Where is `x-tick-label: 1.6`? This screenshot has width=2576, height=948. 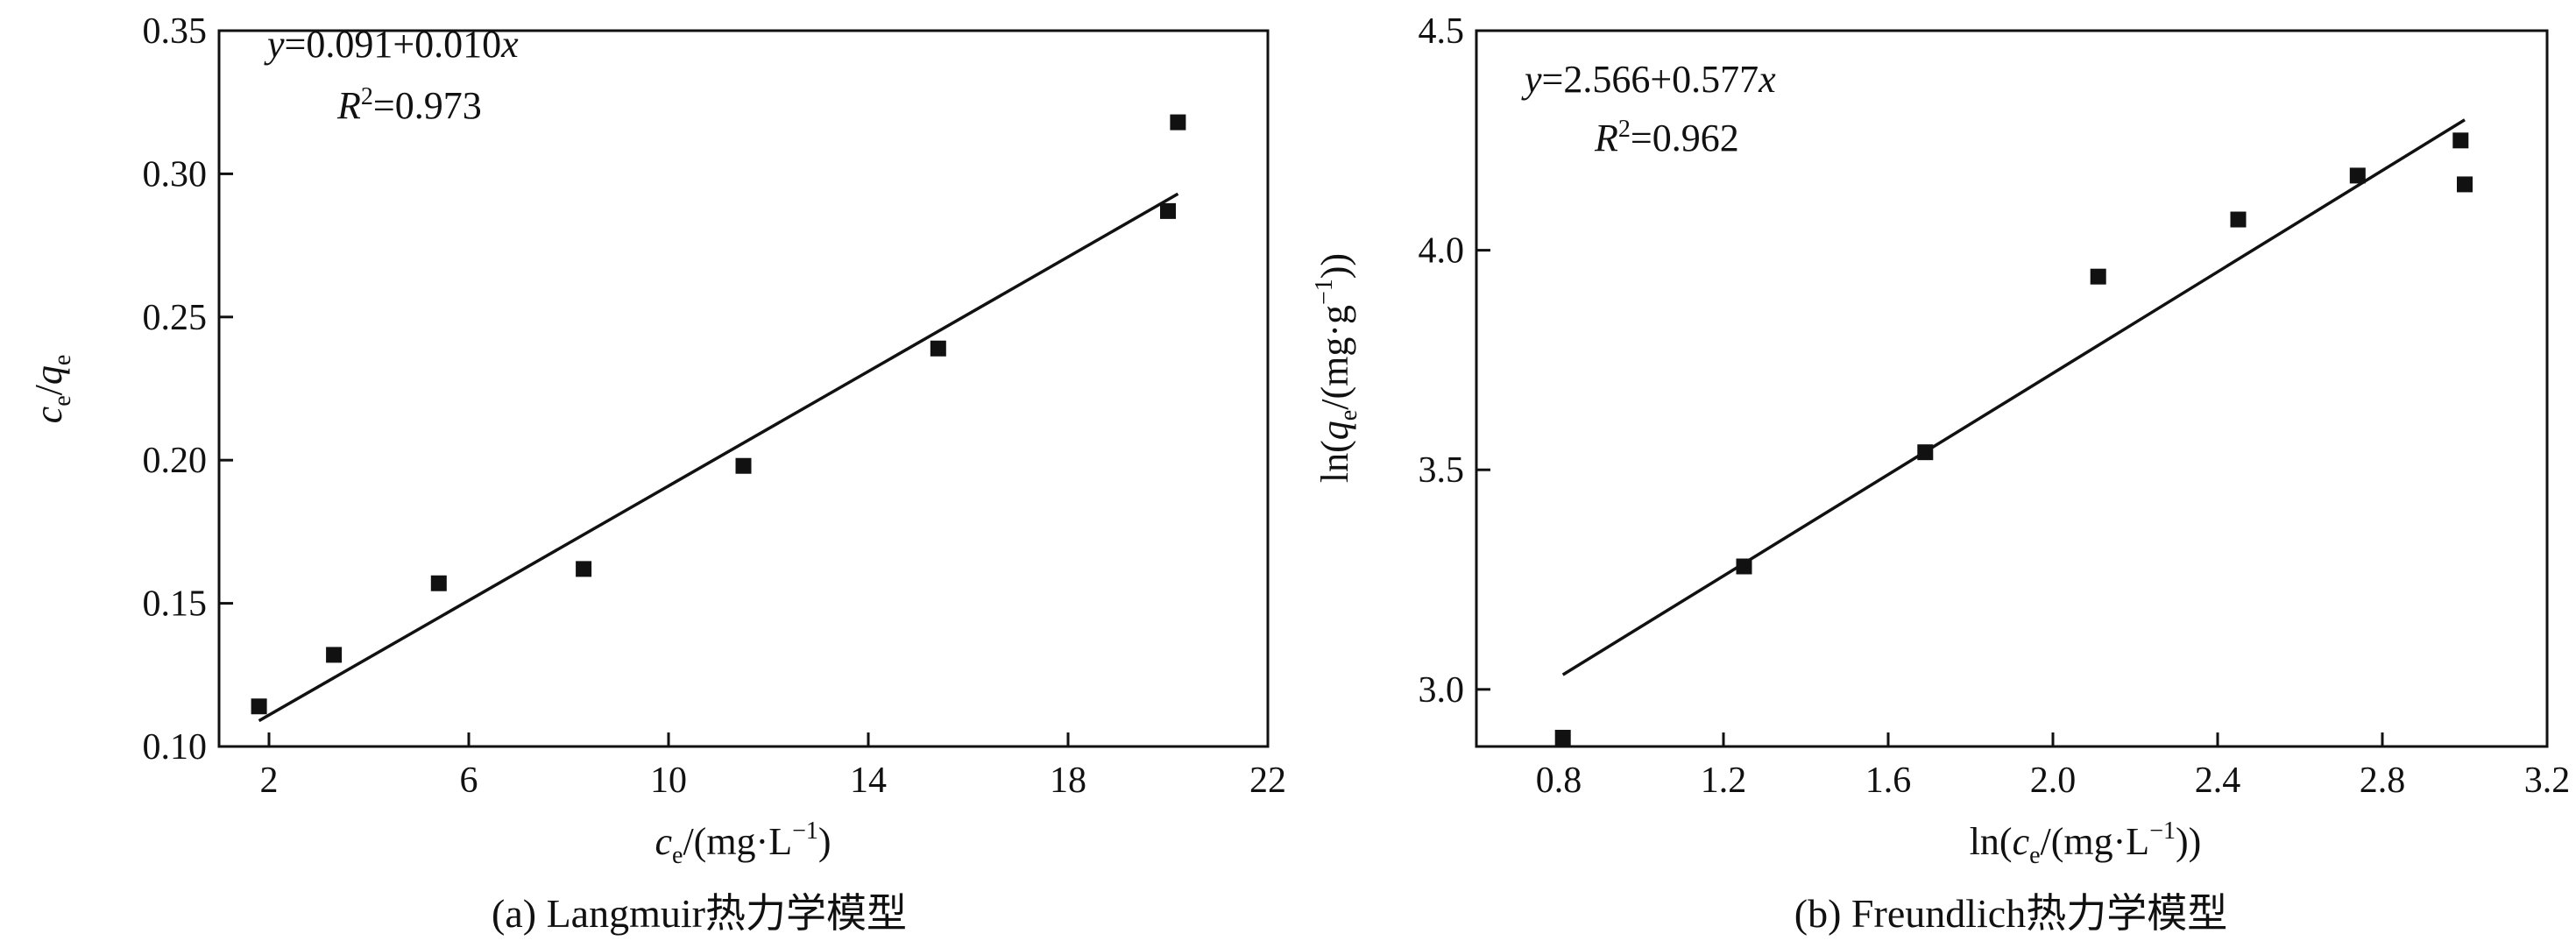 x-tick-label: 1.6 is located at coordinates (1888, 781).